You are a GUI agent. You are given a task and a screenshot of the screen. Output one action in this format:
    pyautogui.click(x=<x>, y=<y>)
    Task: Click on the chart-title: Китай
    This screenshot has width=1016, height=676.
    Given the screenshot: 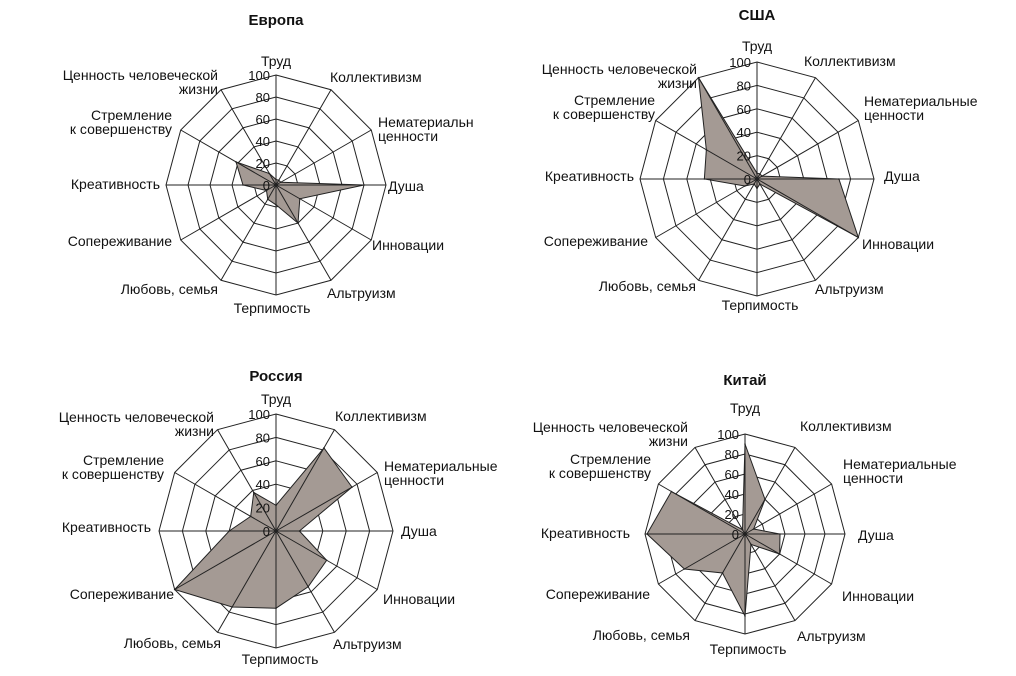 What is the action you would take?
    pyautogui.click(x=744, y=380)
    